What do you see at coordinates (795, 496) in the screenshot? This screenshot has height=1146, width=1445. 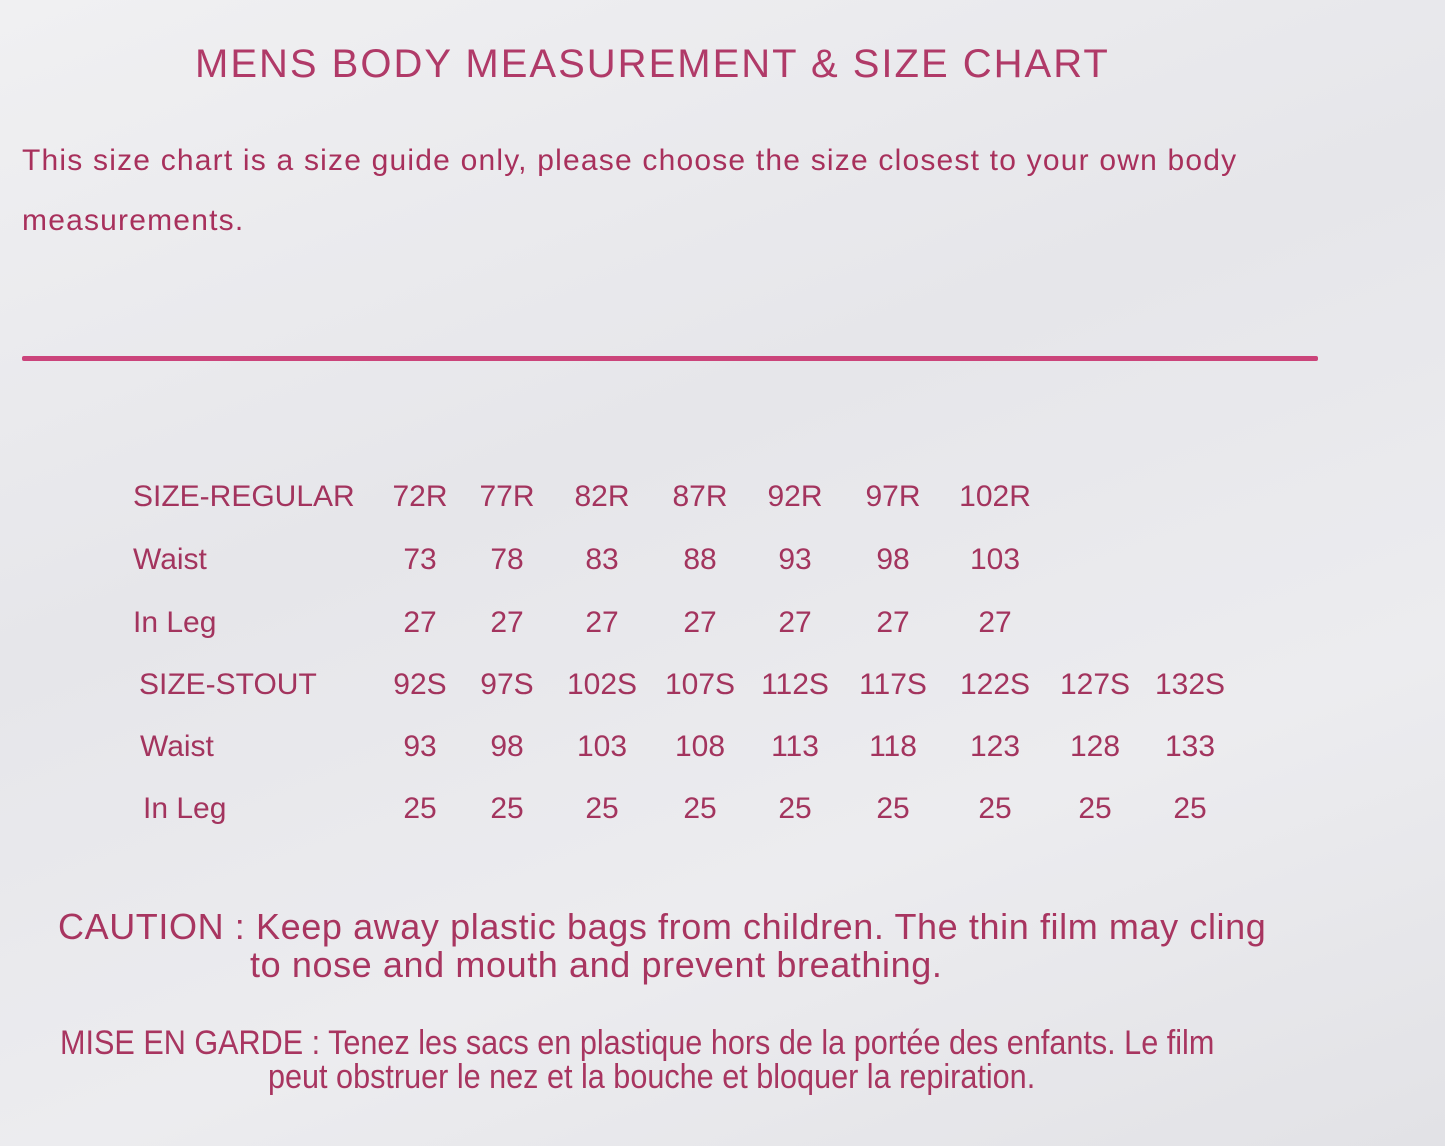 I see `table-cell: 92R` at bounding box center [795, 496].